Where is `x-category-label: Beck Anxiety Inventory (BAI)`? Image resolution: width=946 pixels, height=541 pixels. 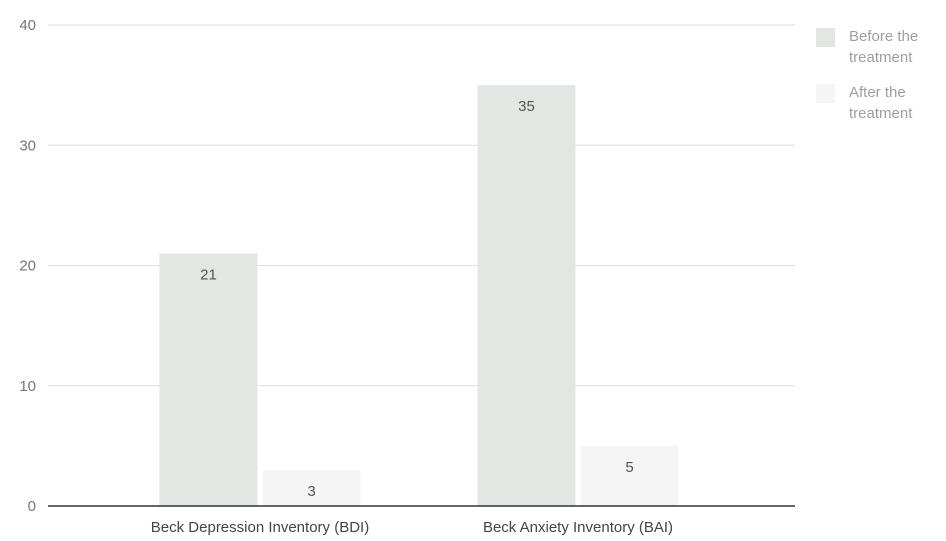 x-category-label: Beck Anxiety Inventory (BAI) is located at coordinates (578, 527).